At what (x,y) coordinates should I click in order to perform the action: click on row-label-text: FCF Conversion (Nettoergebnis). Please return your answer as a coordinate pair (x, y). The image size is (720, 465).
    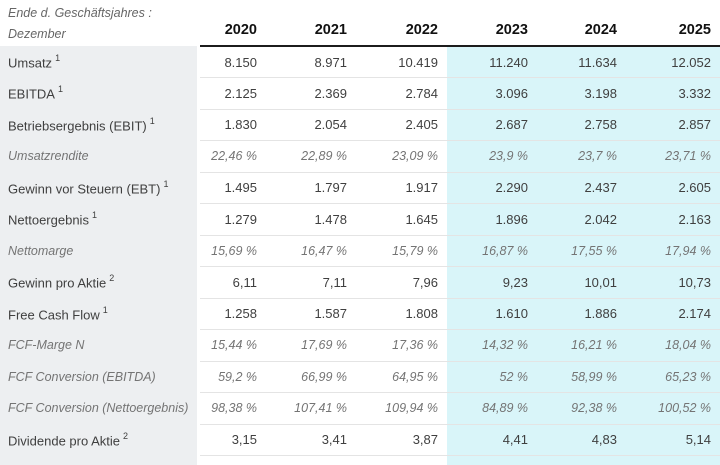
    Looking at the image, I should click on (98, 408).